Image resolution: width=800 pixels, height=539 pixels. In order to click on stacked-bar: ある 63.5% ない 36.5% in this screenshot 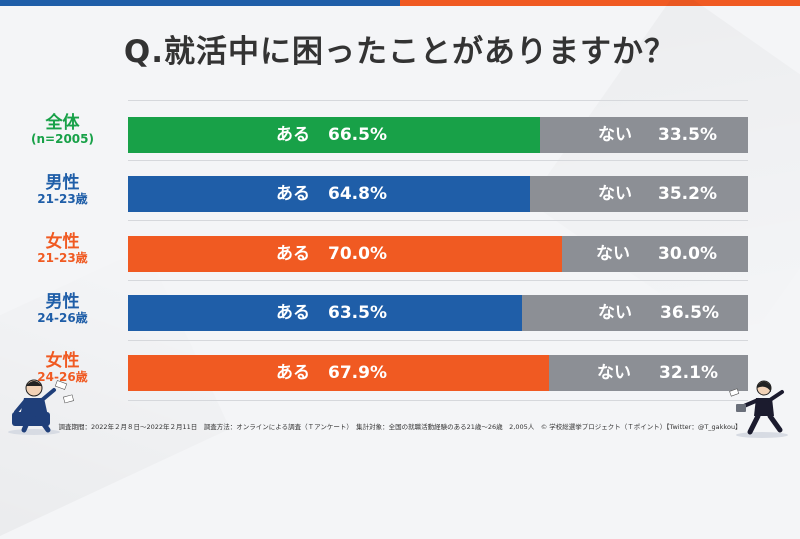, I will do `click(438, 313)`.